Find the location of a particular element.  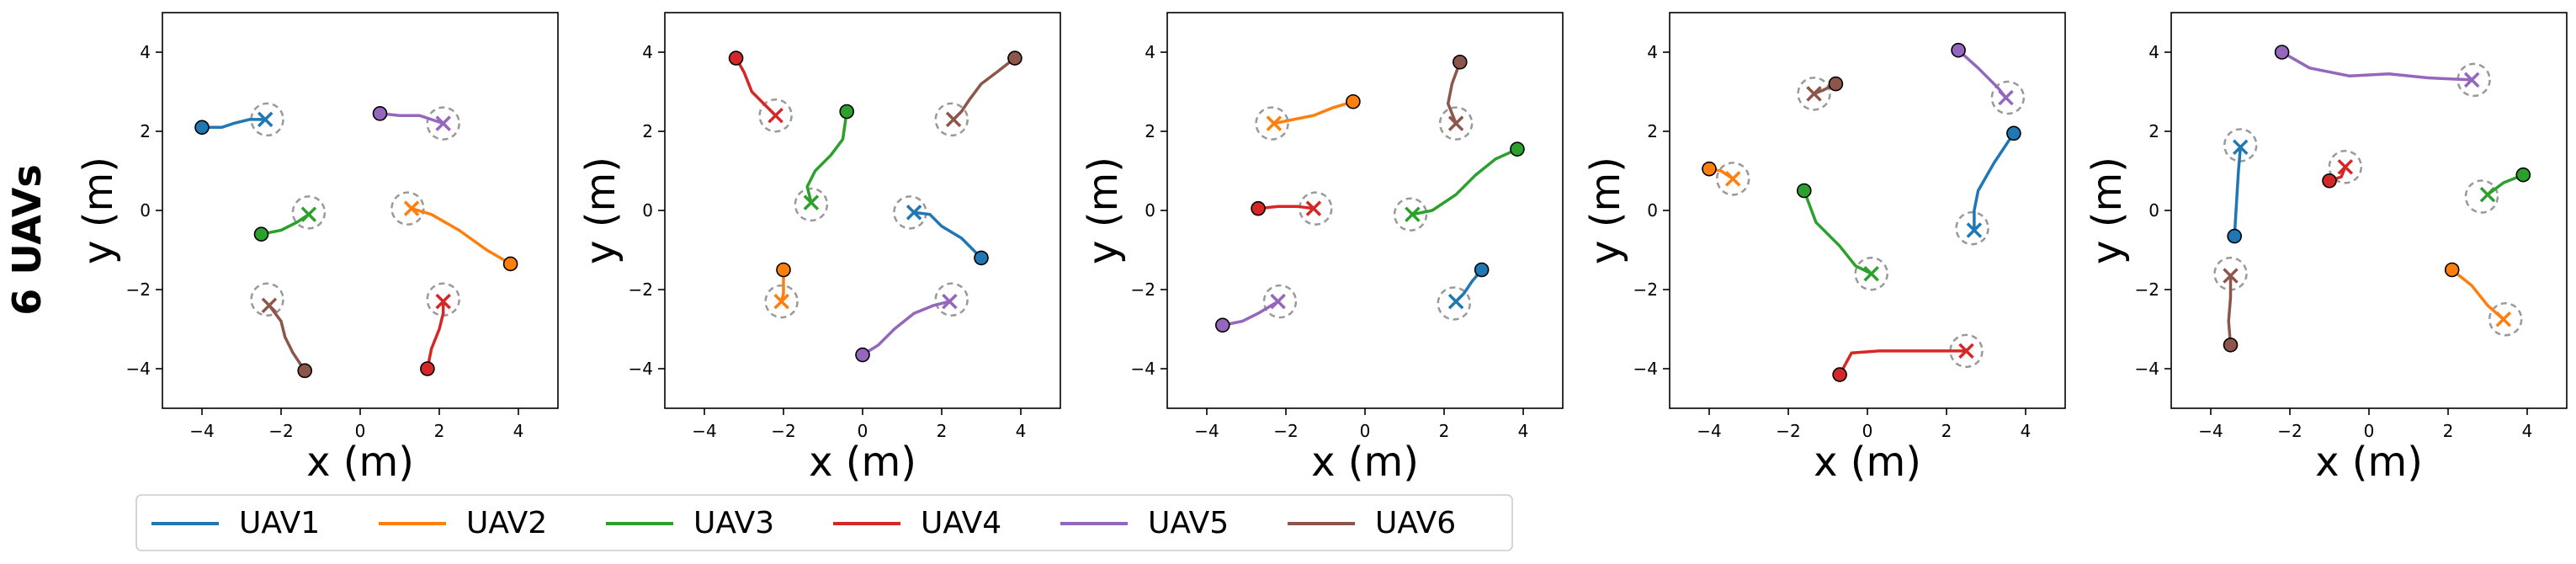

row-label: 6 UAVs is located at coordinates (27, 240).